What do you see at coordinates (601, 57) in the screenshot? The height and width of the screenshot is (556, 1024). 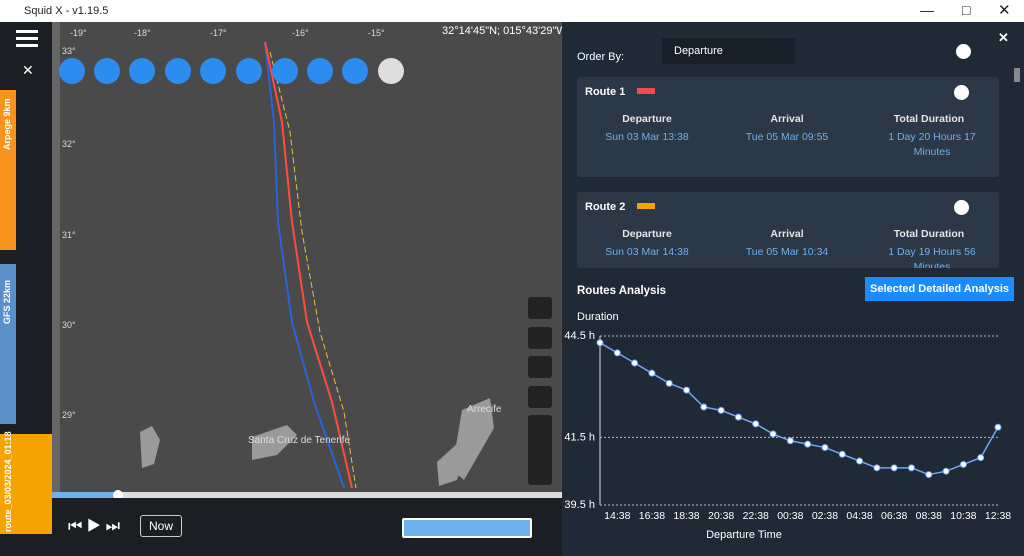 I see `order-by-label: Order By:` at bounding box center [601, 57].